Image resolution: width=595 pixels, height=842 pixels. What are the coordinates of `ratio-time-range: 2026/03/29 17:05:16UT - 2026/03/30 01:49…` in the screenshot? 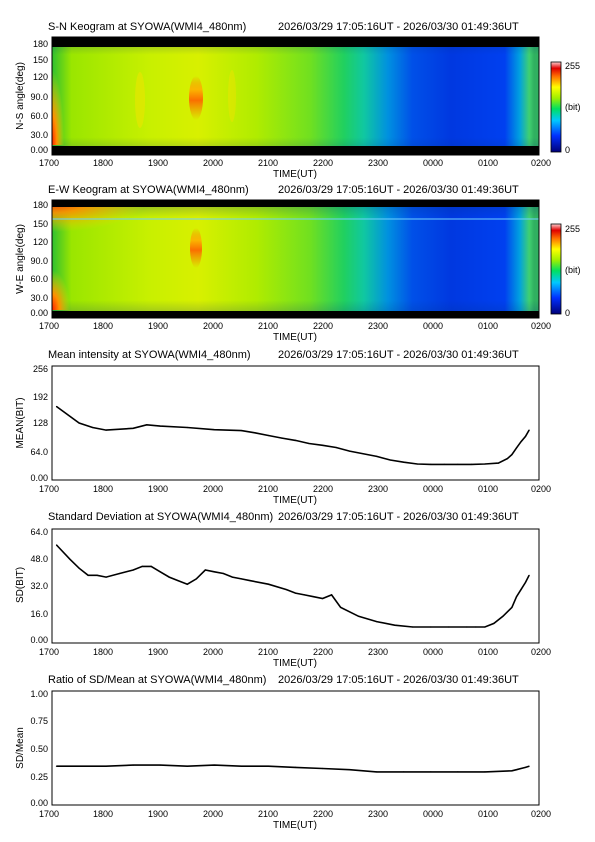 It's located at (398, 680).